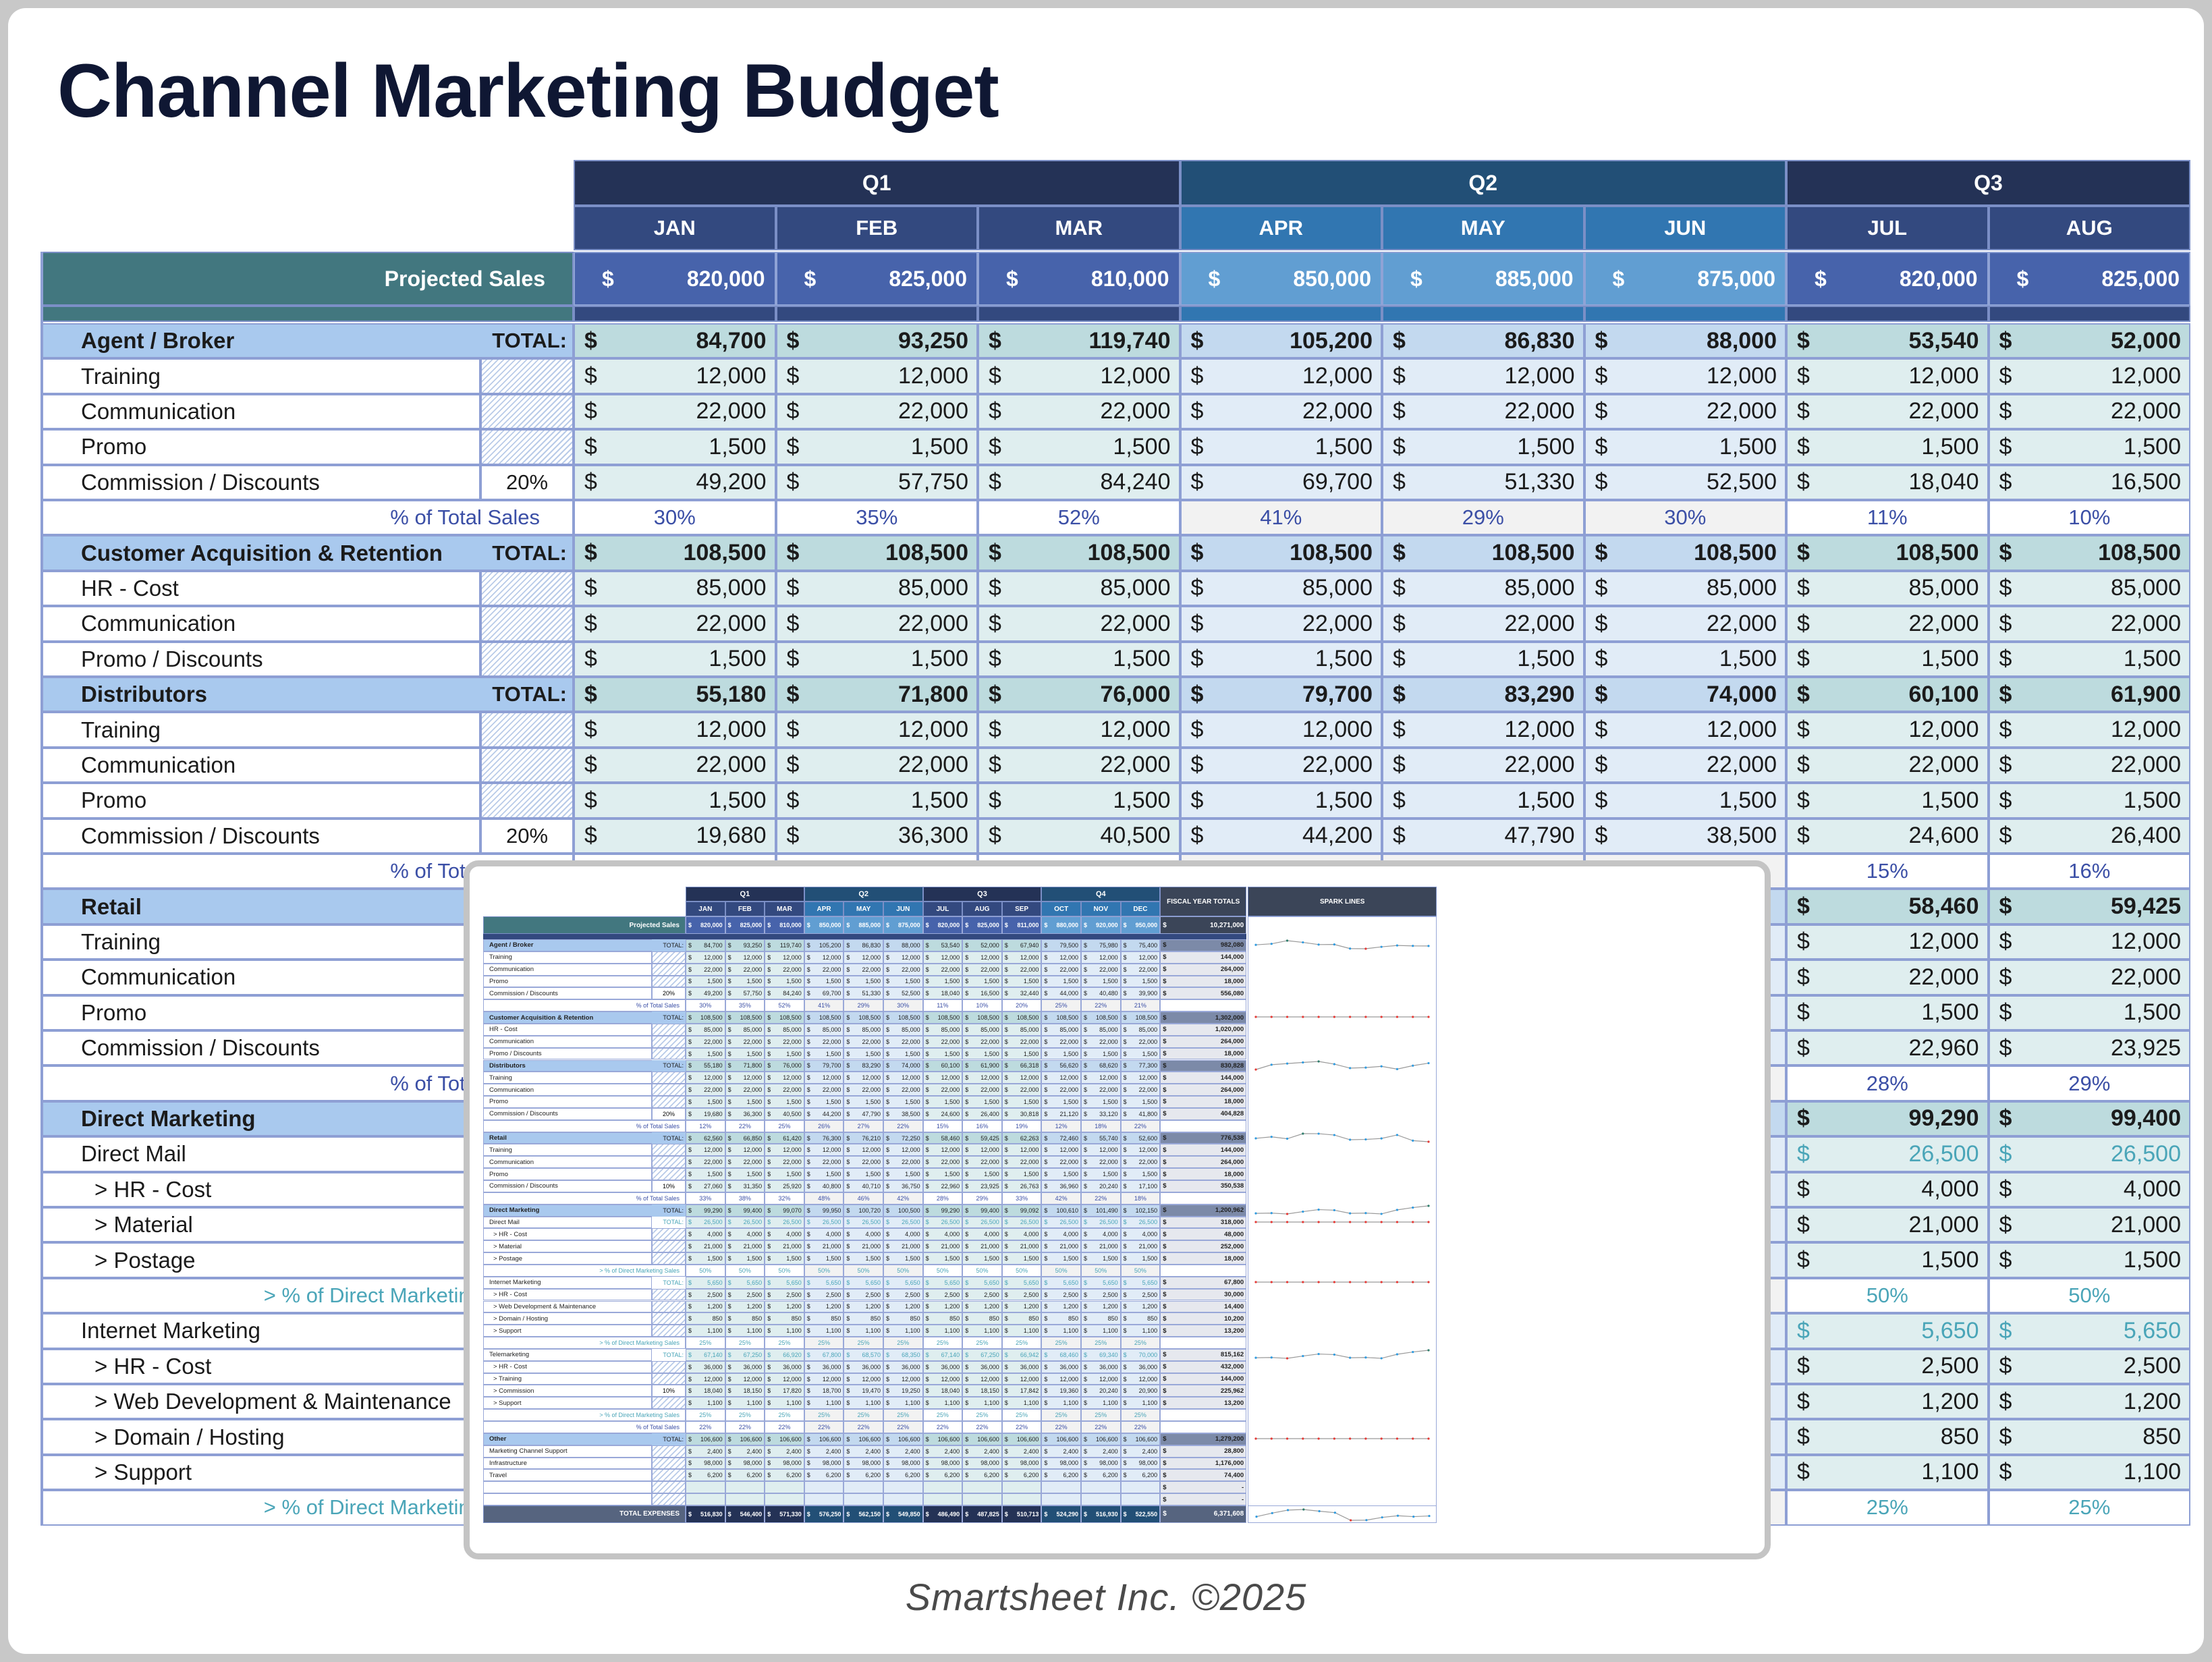  Describe the element at coordinates (675, 482) in the screenshot. I see `amount-cell: $49,200` at that location.